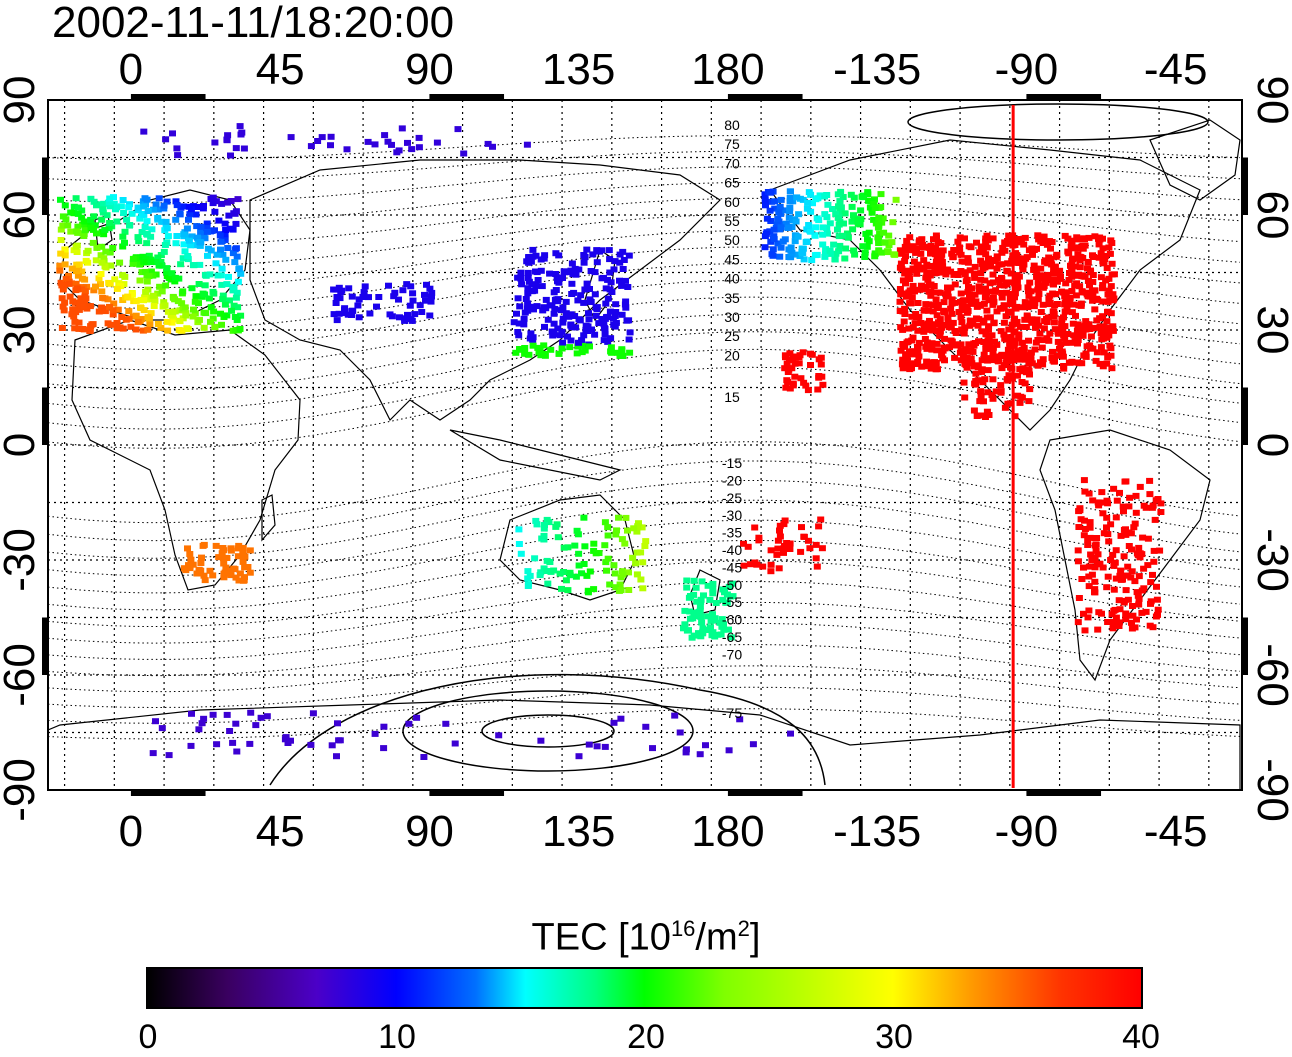 The width and height of the screenshot is (1292, 1057). Describe the element at coordinates (578, 69) in the screenshot. I see `top-lon-label: 135` at that location.